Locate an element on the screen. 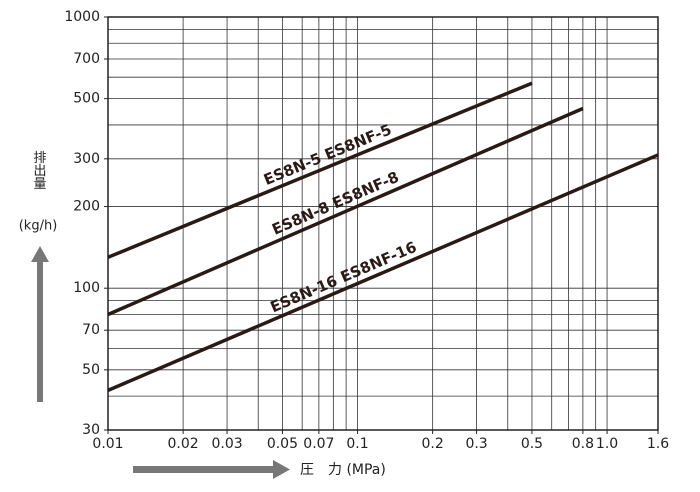  x-arrow-head is located at coordinates (281, 469).